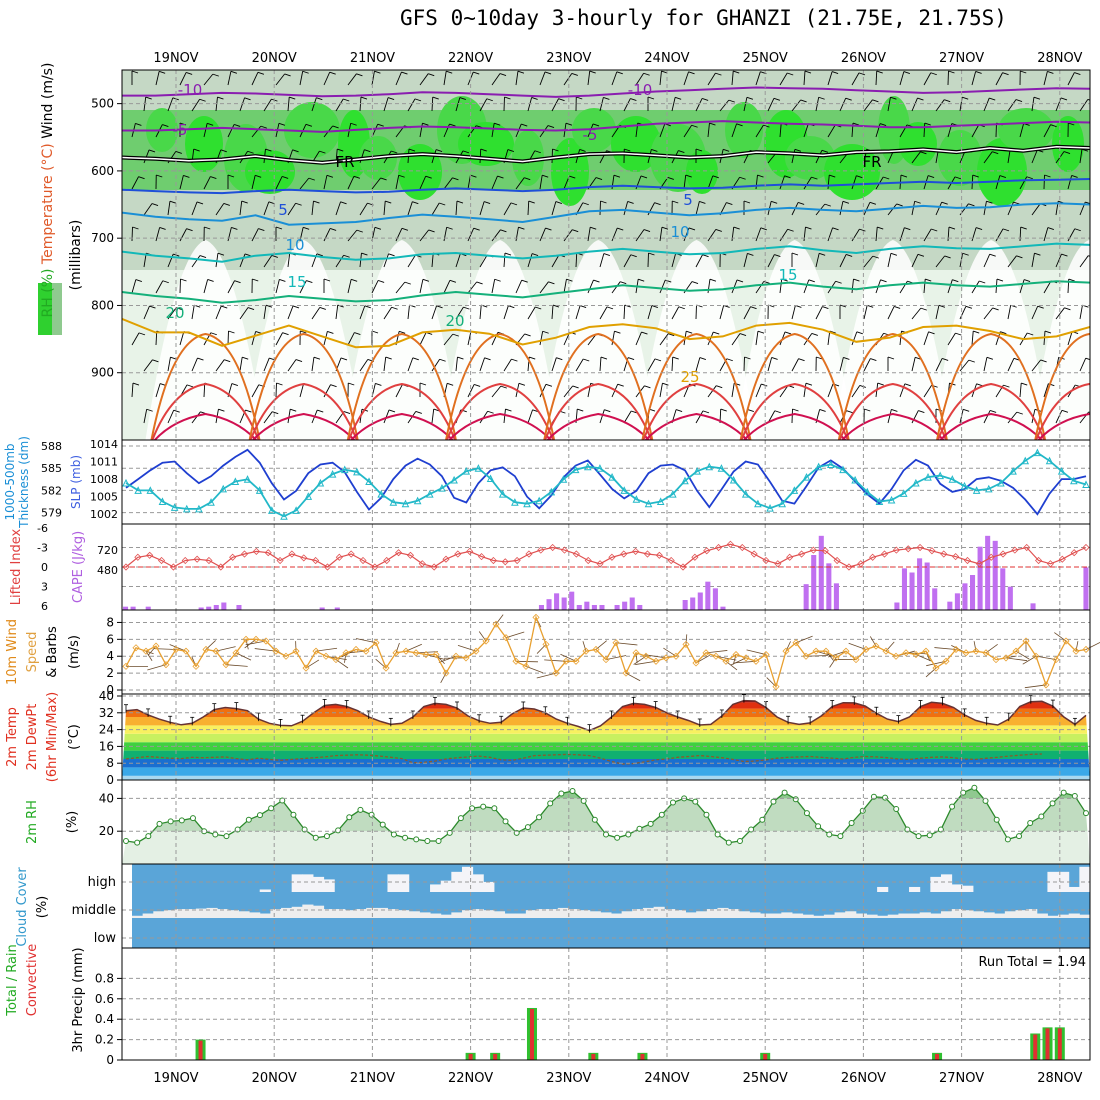 This screenshot has width=1100, height=1100. I want to click on date-label-top: 26NOV, so click(863, 58).